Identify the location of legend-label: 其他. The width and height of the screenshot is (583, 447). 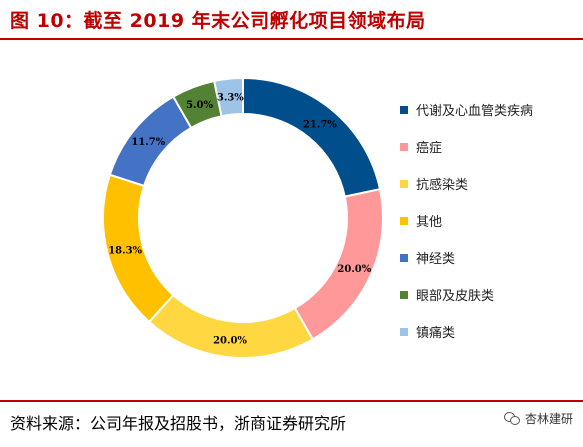
(429, 222).